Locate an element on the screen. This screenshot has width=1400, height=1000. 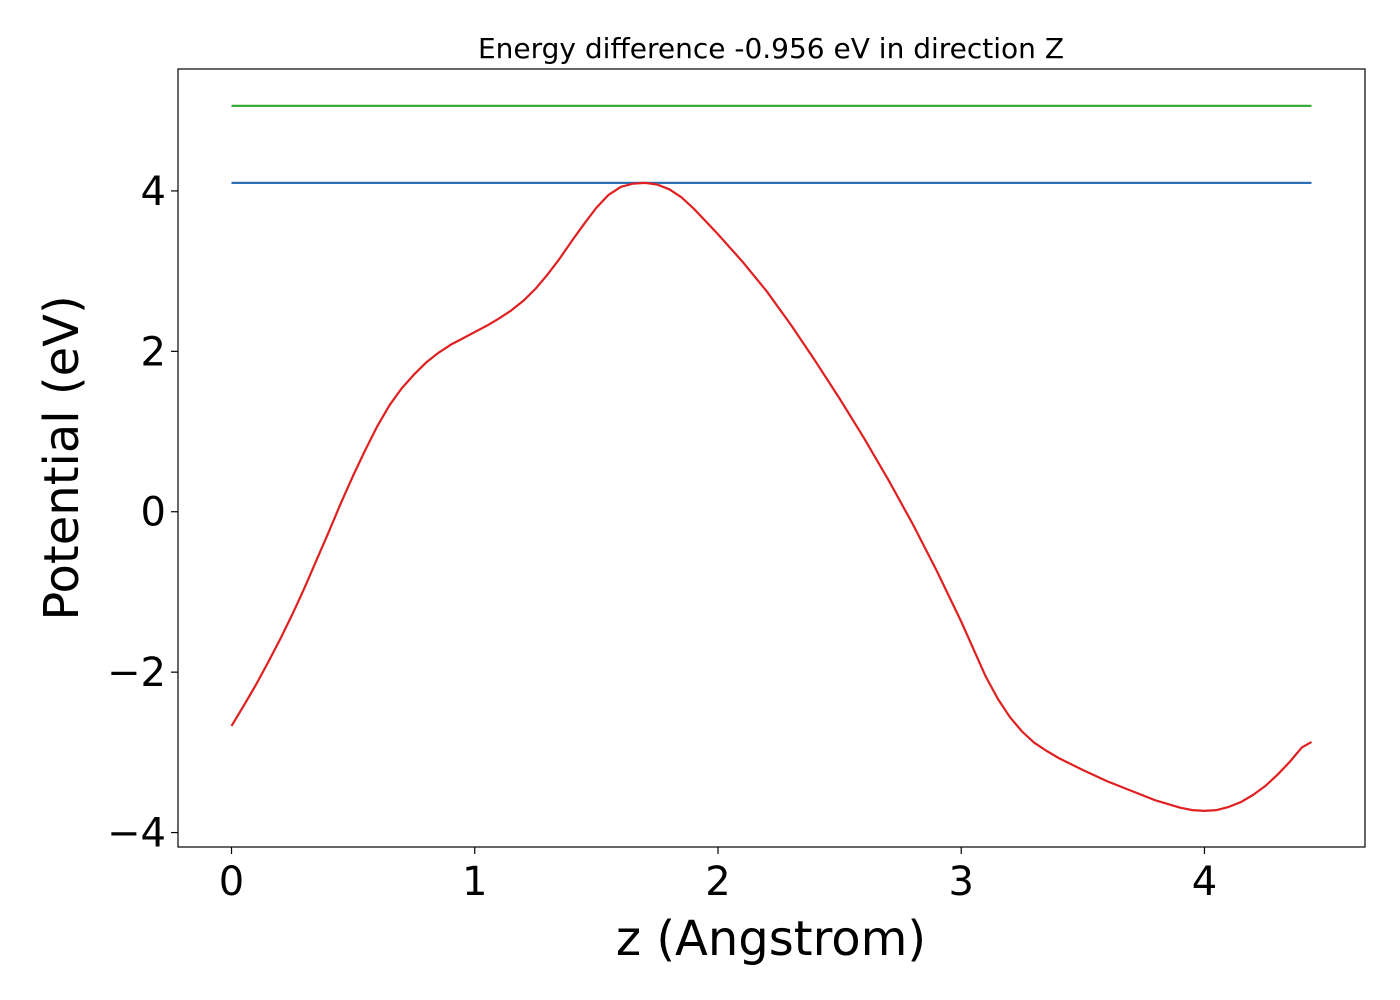
x-axis-ticks: 0 1 2 3 4 is located at coordinates (718, 876).